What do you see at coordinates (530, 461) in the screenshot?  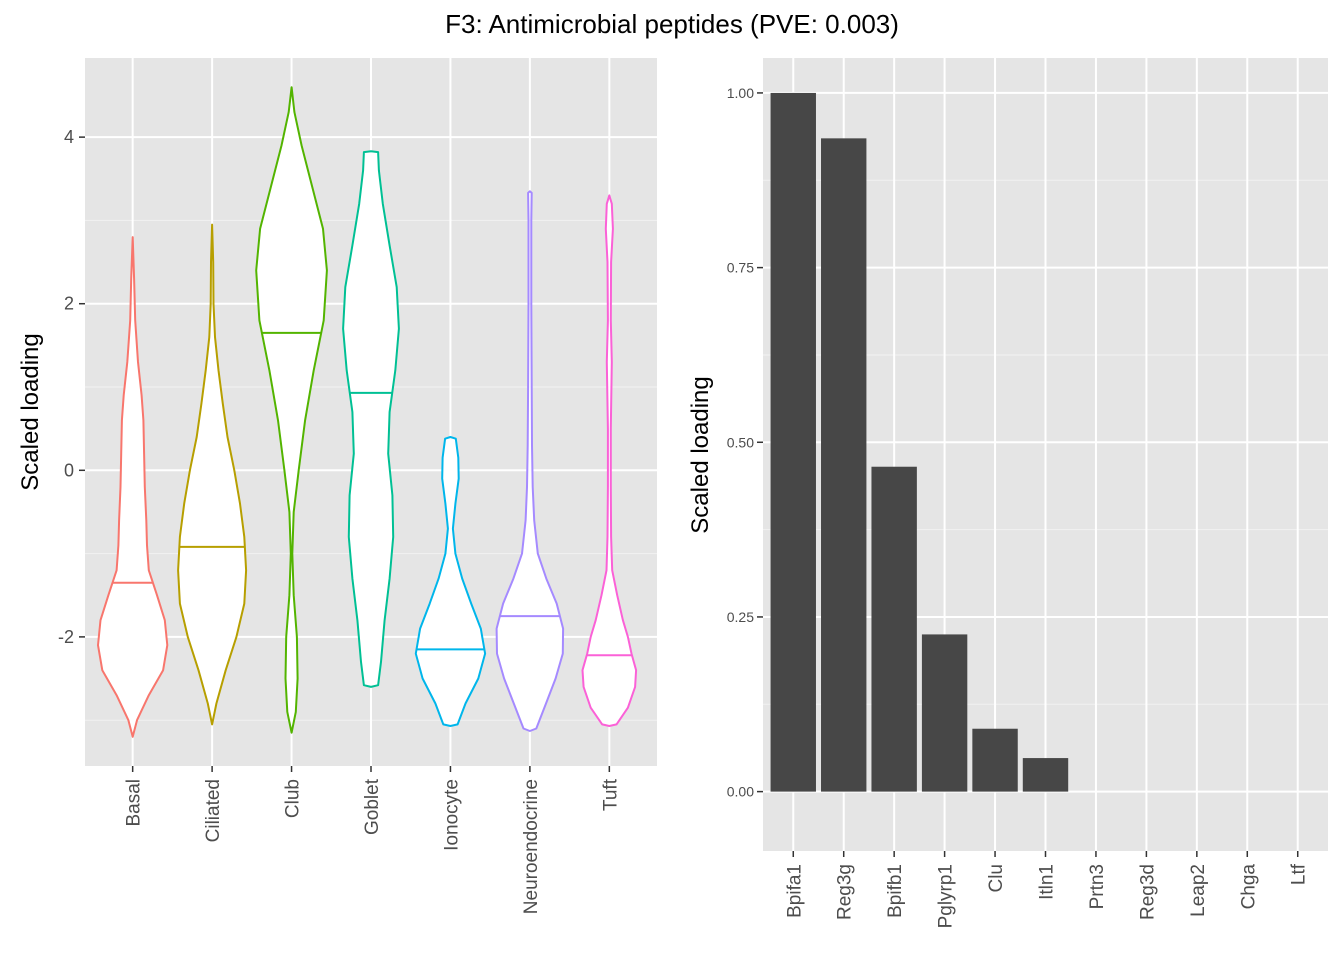 I see `violin-neuroendocrine` at bounding box center [530, 461].